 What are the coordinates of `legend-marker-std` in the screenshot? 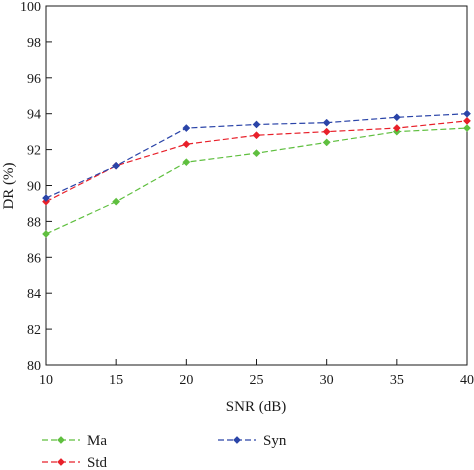 It's located at (61, 462).